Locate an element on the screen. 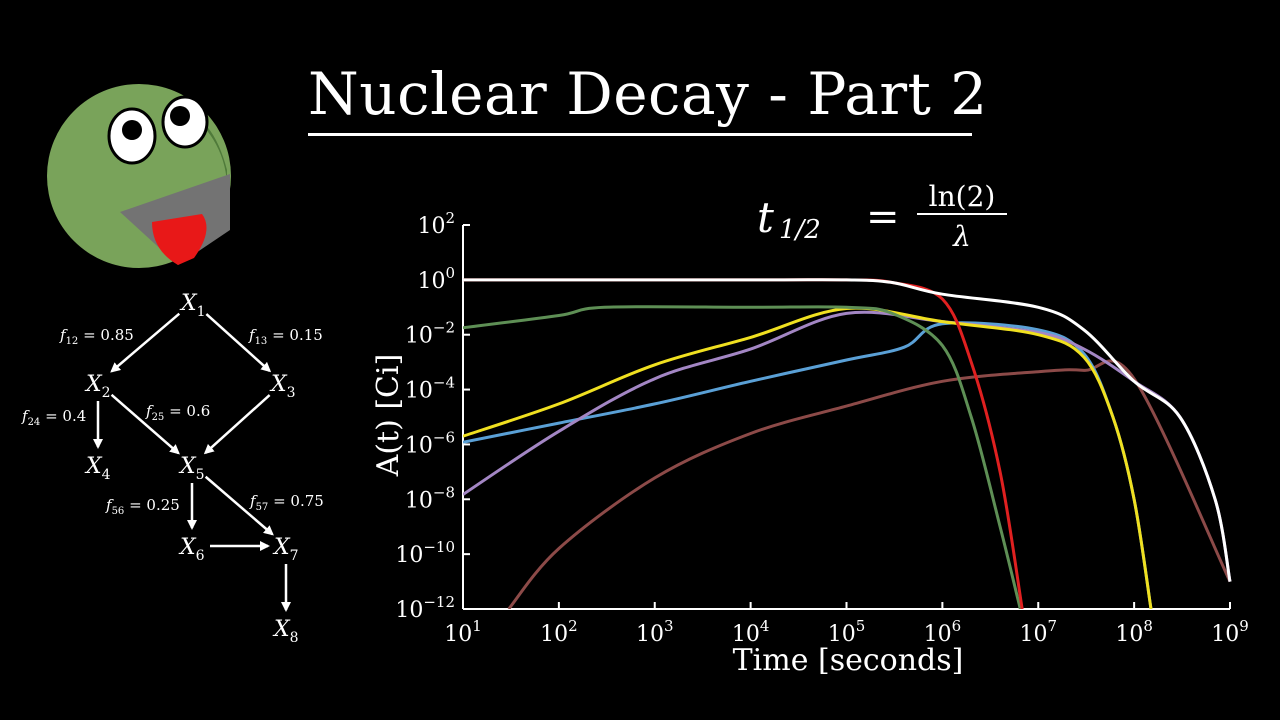 Image resolution: width=1280 pixels, height=720 pixels. y-tick-label: 10⁻⁸ is located at coordinates (430, 498).